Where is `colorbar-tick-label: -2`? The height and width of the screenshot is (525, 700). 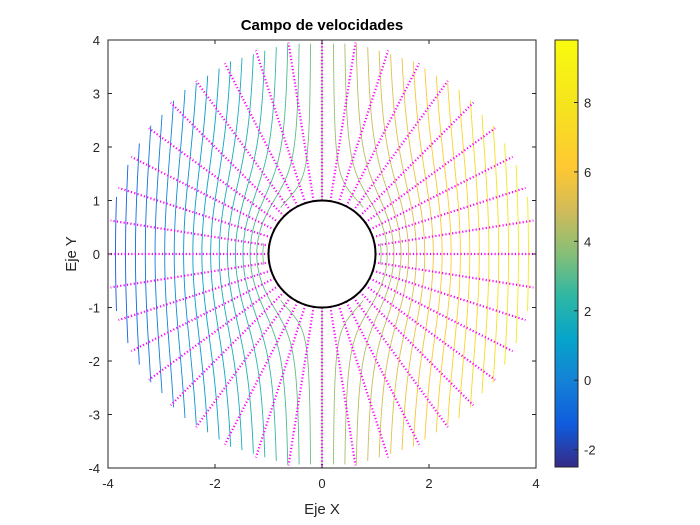
colorbar-tick-label: -2 is located at coordinates (590, 450).